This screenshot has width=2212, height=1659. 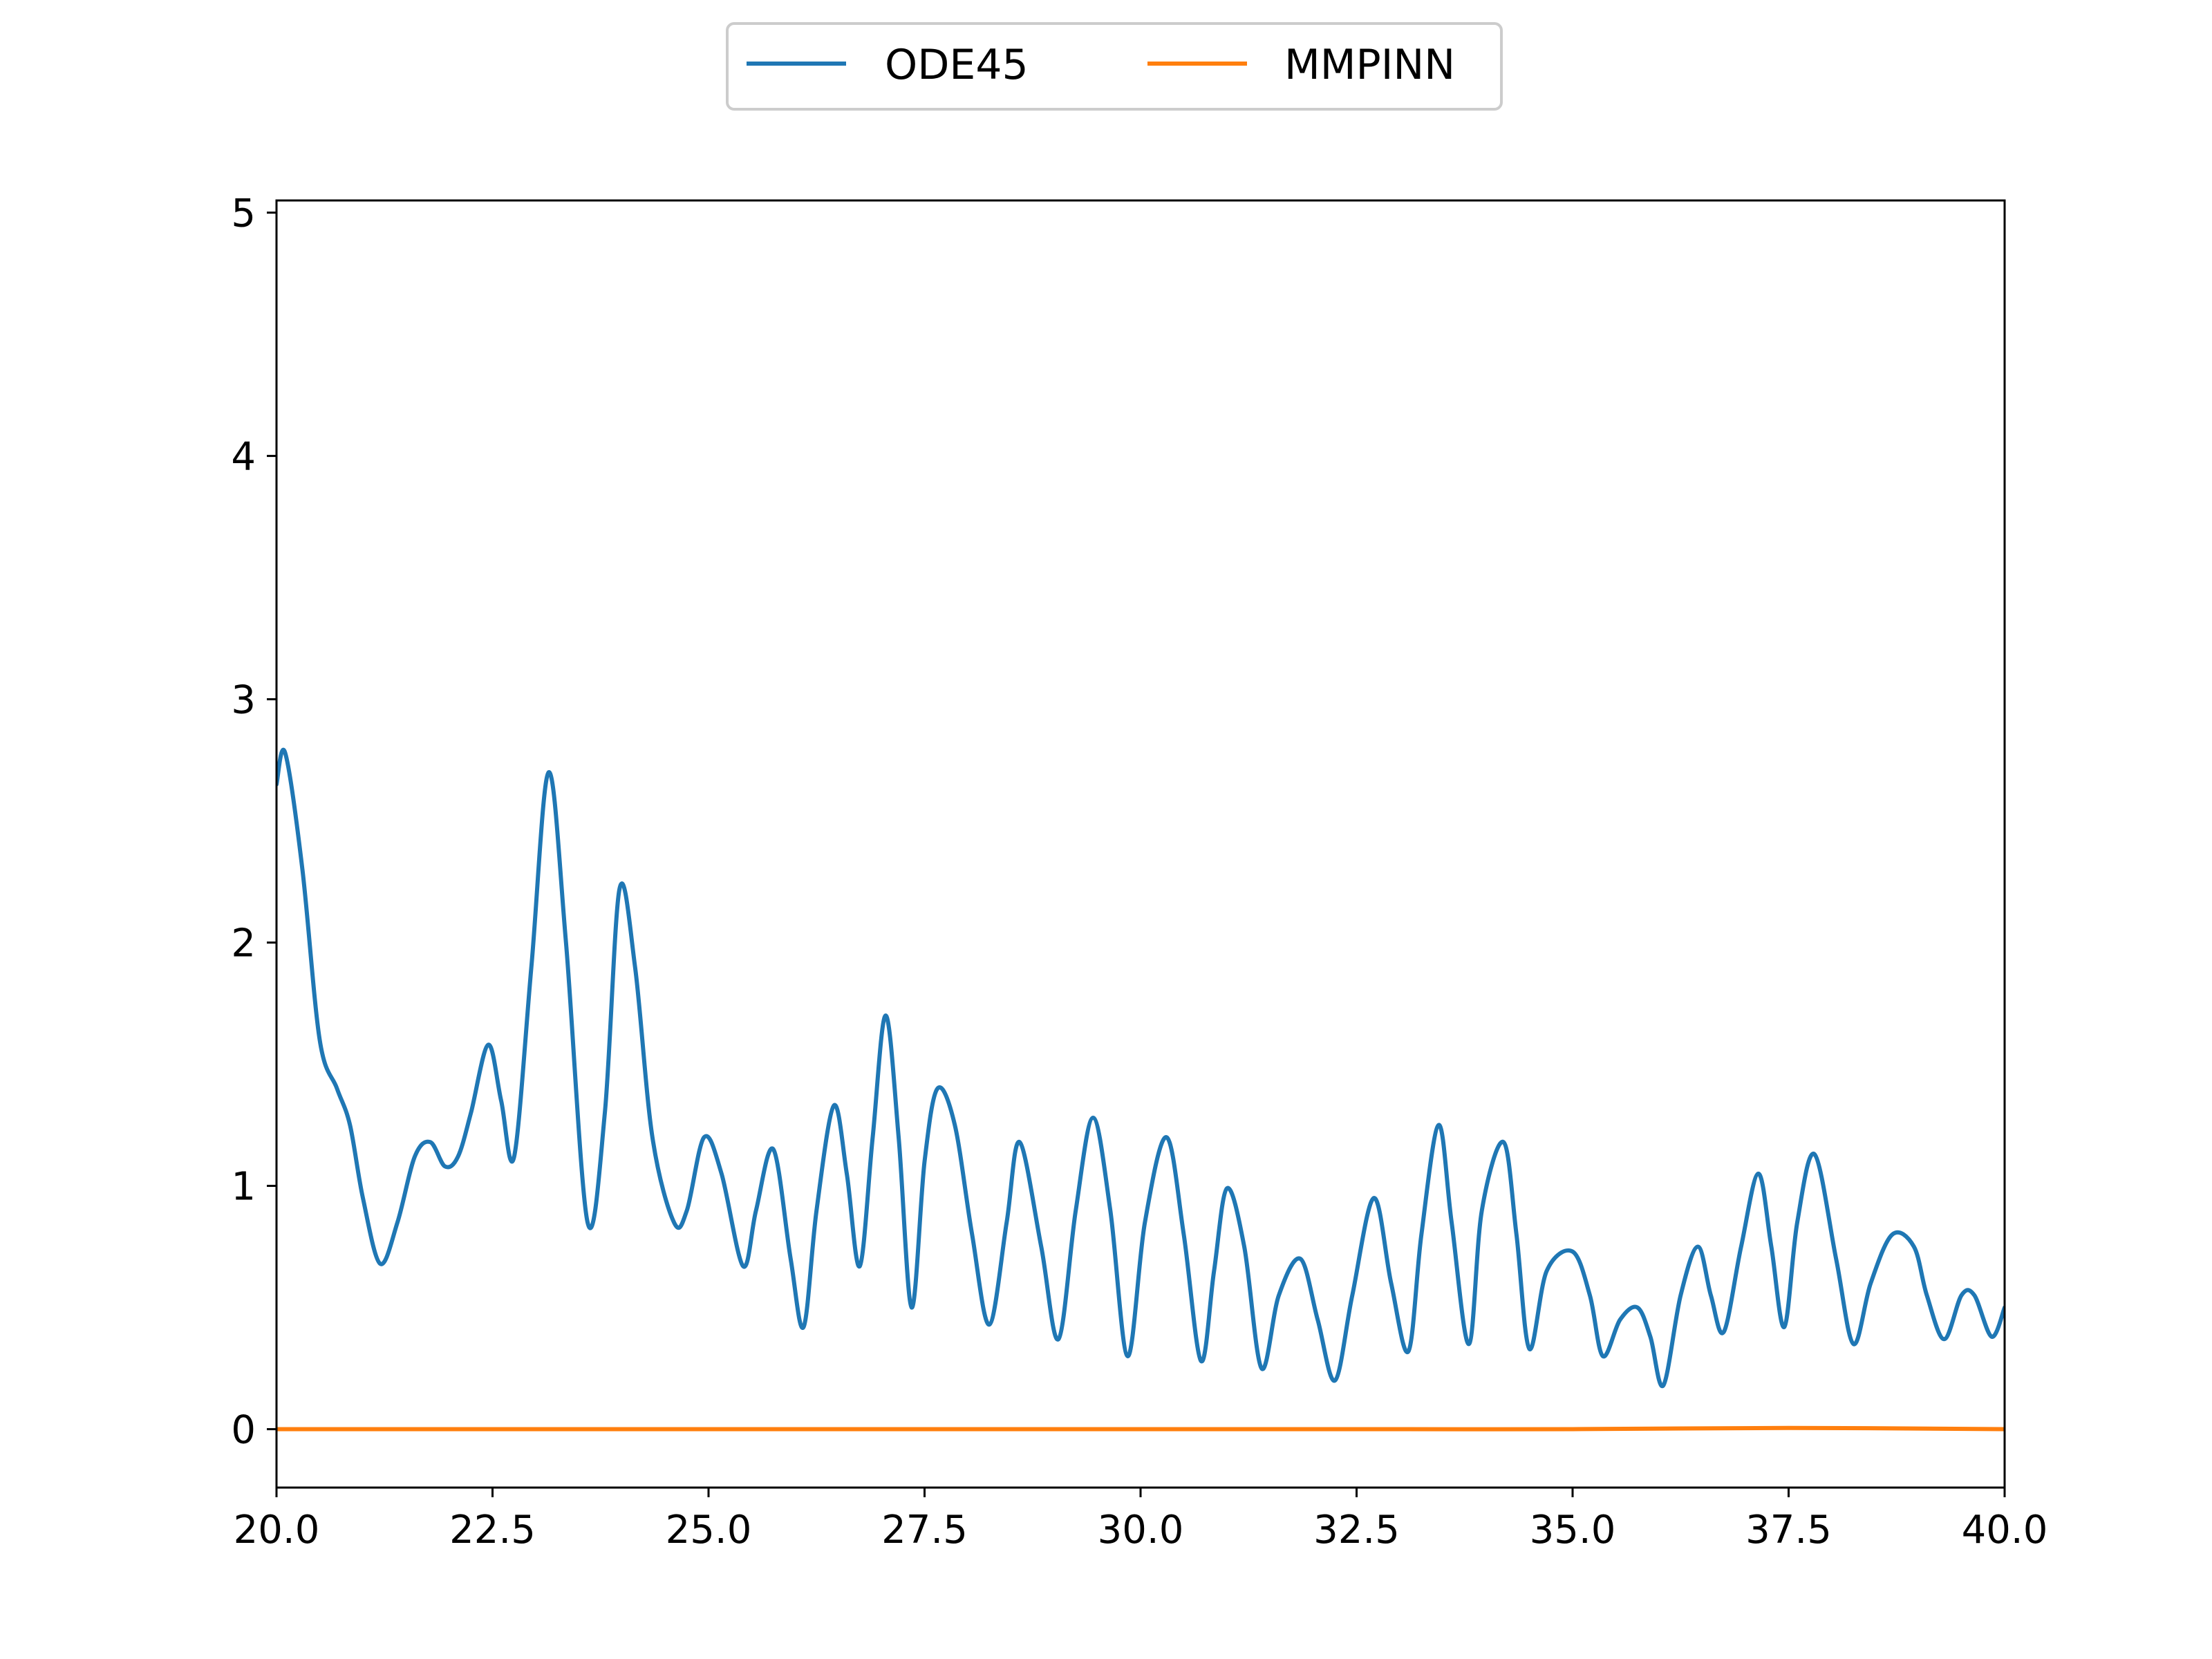 I want to click on x-tick-label: 20.0, so click(x=277, y=1530).